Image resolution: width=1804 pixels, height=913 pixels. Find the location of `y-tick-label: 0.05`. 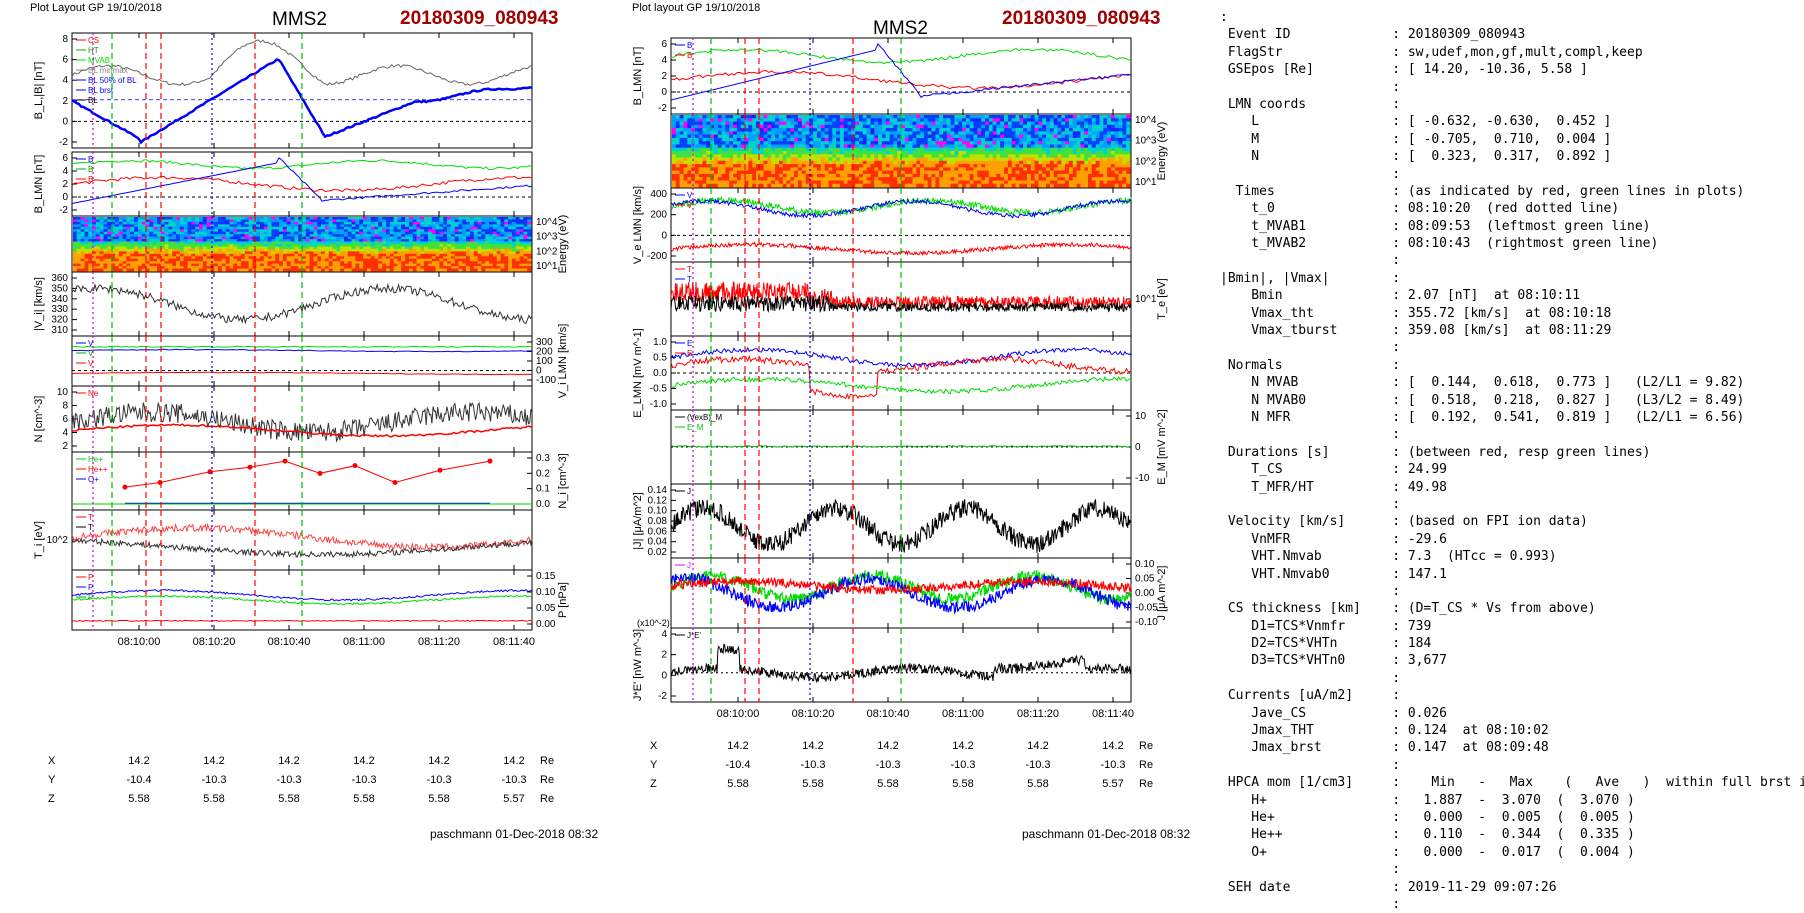

y-tick-label: 0.05 is located at coordinates (546, 608).